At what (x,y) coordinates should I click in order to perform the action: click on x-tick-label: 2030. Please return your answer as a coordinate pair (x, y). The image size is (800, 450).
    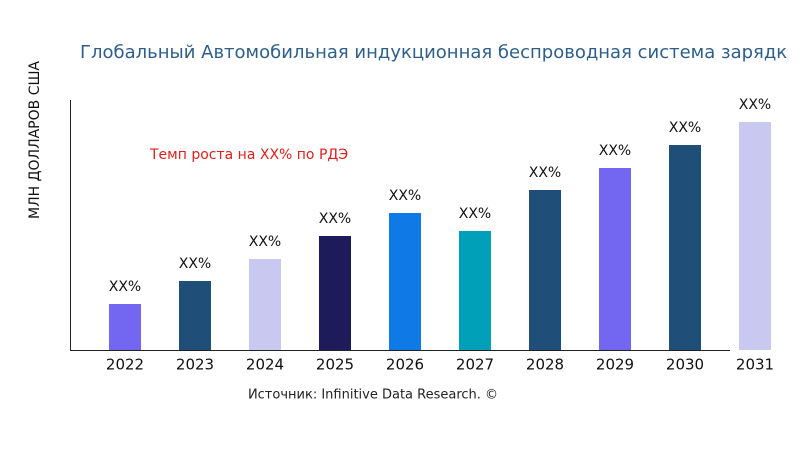
    Looking at the image, I should click on (685, 365).